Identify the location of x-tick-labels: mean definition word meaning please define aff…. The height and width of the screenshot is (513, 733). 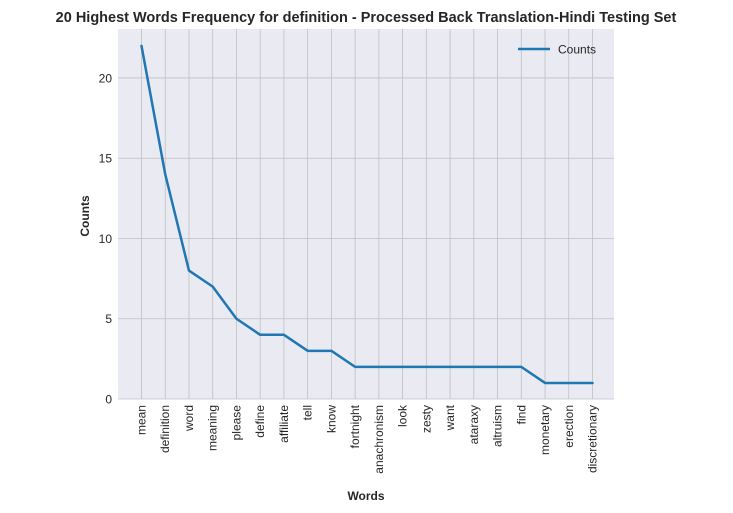
(367, 439).